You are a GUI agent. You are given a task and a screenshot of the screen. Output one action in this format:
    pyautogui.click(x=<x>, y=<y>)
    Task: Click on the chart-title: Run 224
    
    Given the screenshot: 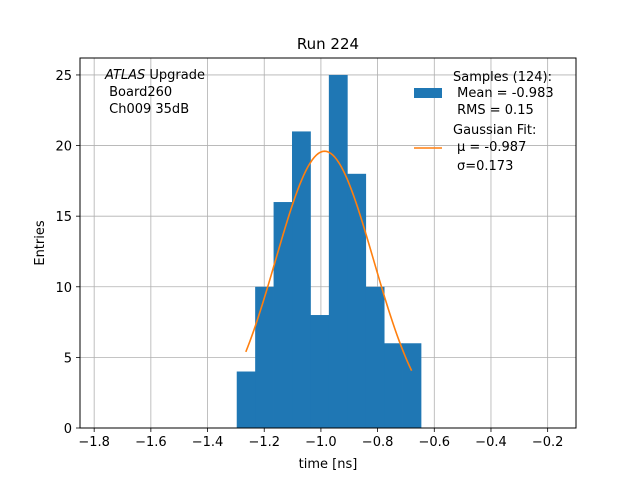 What is the action you would take?
    pyautogui.click(x=328, y=44)
    